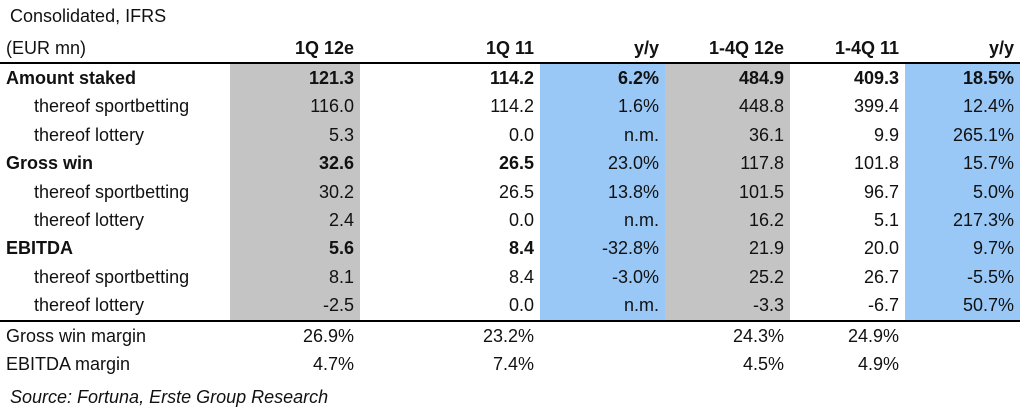  I want to click on cell: 399.4, so click(876, 106).